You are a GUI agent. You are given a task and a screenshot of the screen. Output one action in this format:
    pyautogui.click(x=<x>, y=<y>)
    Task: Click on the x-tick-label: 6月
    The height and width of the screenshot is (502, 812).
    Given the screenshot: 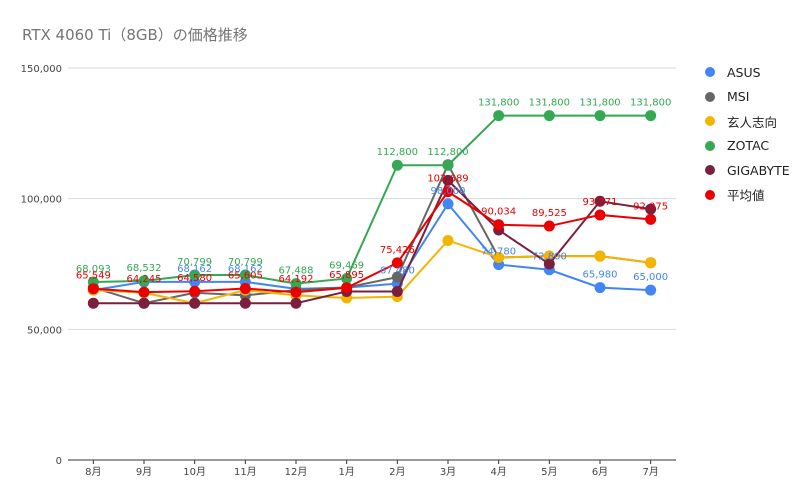 What is the action you would take?
    pyautogui.click(x=600, y=472)
    